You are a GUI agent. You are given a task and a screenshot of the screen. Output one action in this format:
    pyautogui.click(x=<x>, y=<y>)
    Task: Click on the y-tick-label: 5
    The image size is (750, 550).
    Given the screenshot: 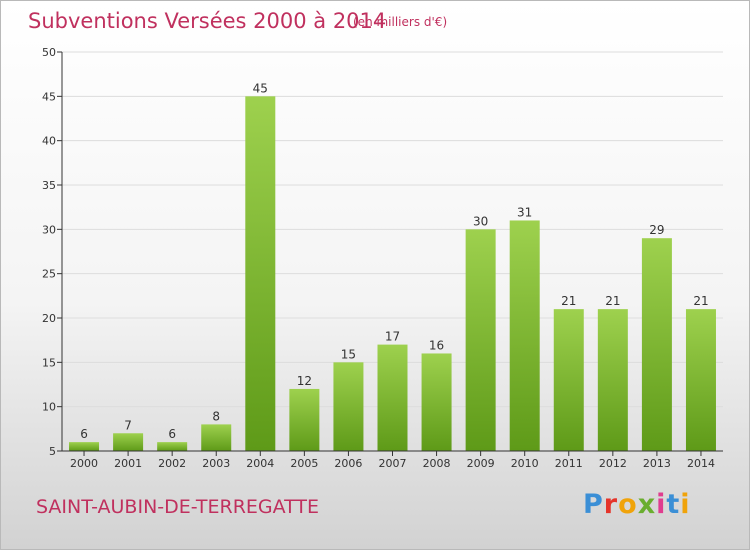 What is the action you would take?
    pyautogui.click(x=52, y=451)
    